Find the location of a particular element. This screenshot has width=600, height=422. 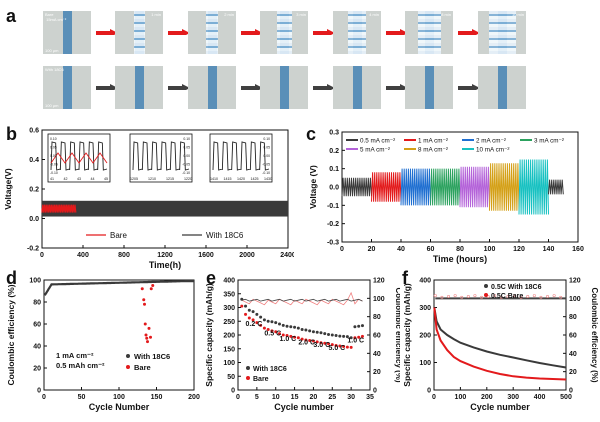

x-tick-label: 800 is located at coordinates (124, 255).